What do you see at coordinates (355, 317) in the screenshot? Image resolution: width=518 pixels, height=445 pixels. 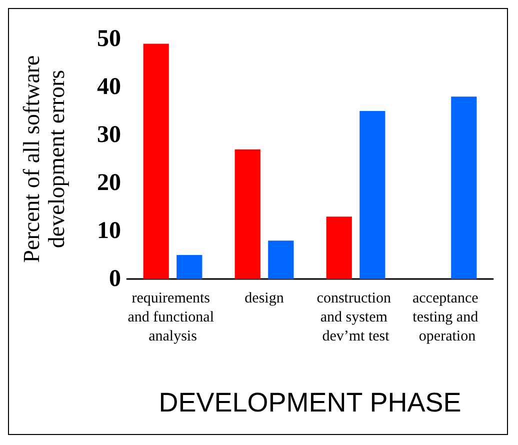 I see `x-tick-label: construction and system dev’mt test` at bounding box center [355, 317].